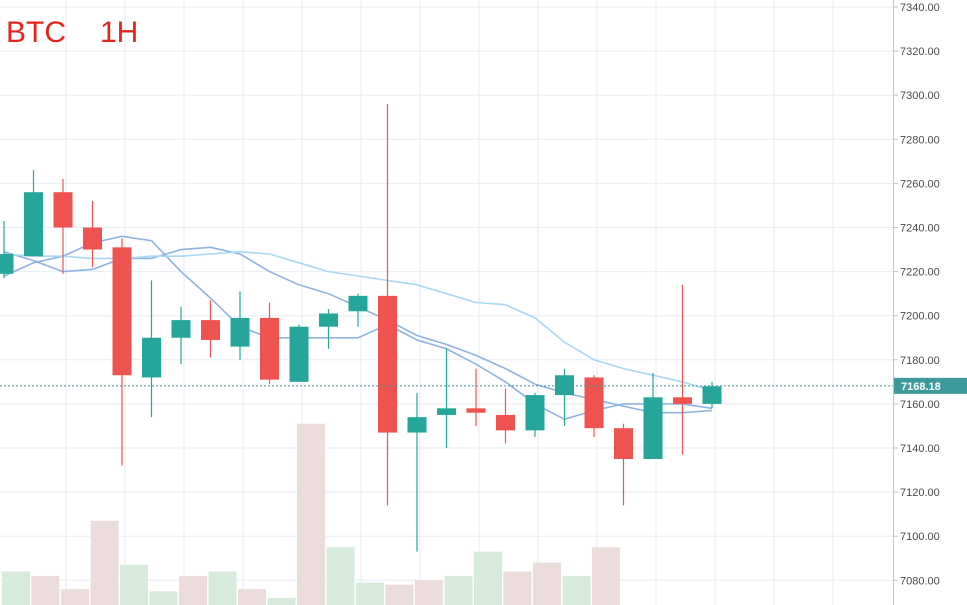  Describe the element at coordinates (920, 229) in the screenshot. I see `price-tick-label: 7240.00` at that location.